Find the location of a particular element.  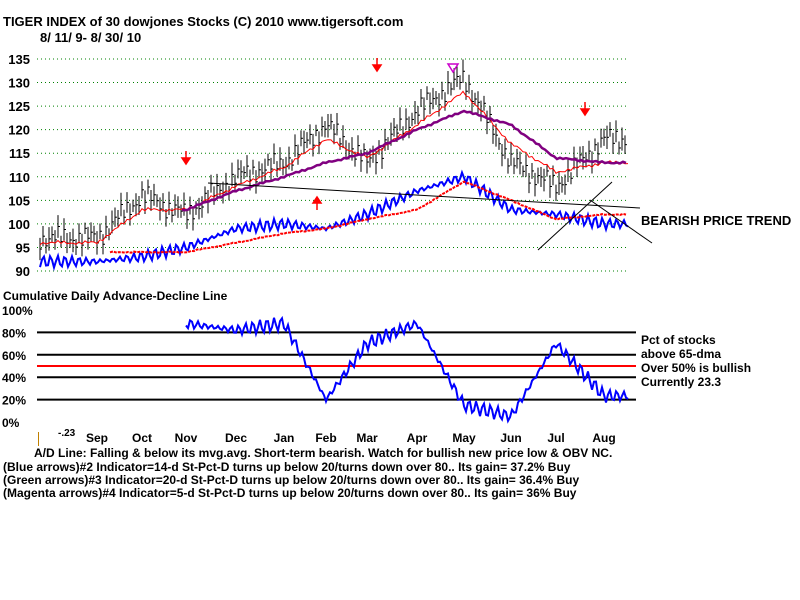

breadth-y-tick-label: 40% is located at coordinates (14, 378).